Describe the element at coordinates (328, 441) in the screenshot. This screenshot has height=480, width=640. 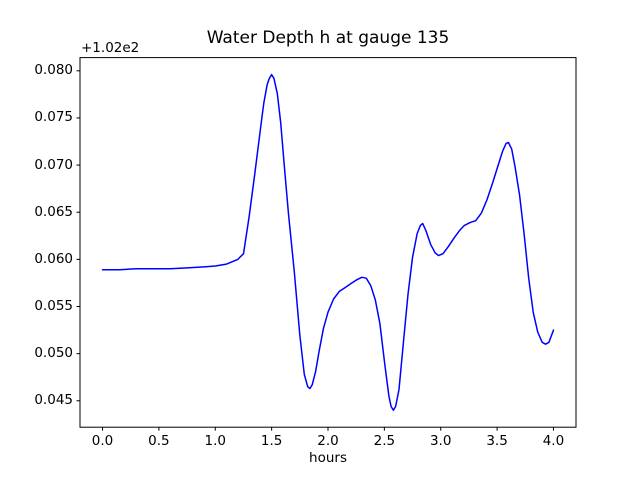
I see `x-tick-label: 2.0` at that location.